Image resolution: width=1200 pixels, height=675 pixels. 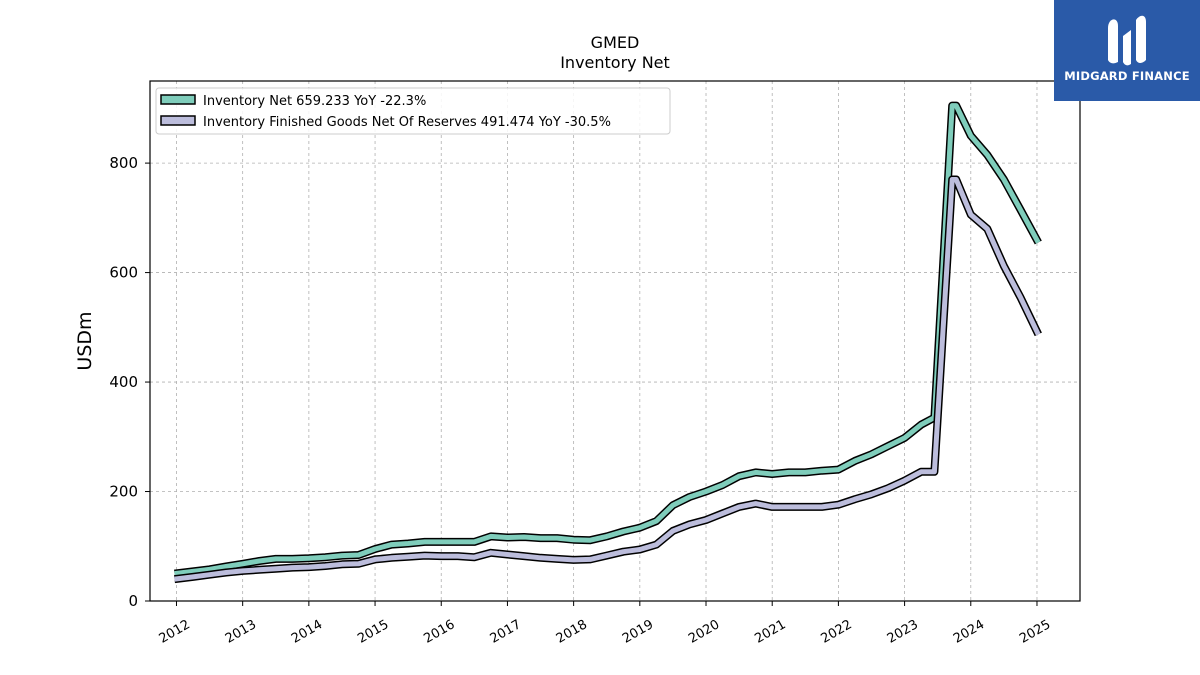 What do you see at coordinates (506, 632) in the screenshot?
I see `x-tick-label: 2017` at bounding box center [506, 632].